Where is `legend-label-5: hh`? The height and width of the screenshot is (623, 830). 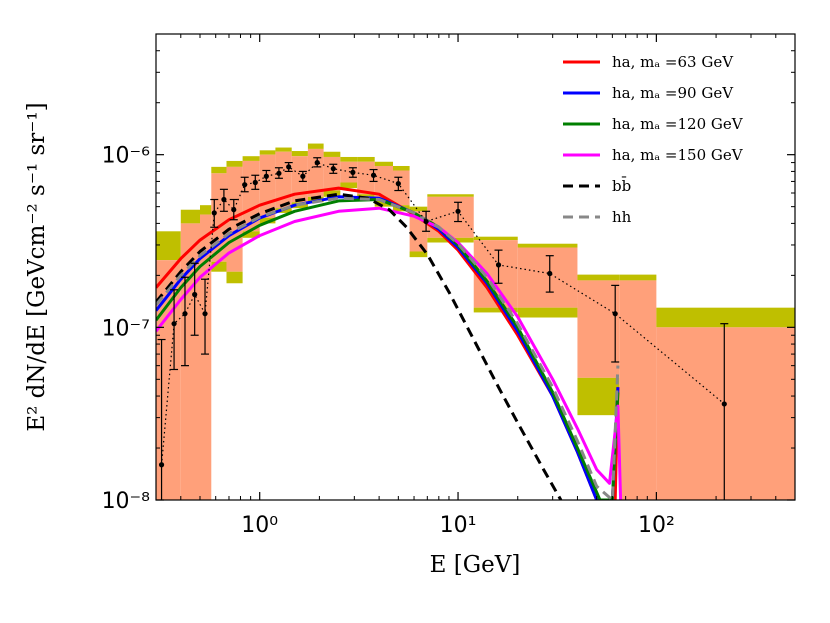 legend-label-5: hh is located at coordinates (622, 217).